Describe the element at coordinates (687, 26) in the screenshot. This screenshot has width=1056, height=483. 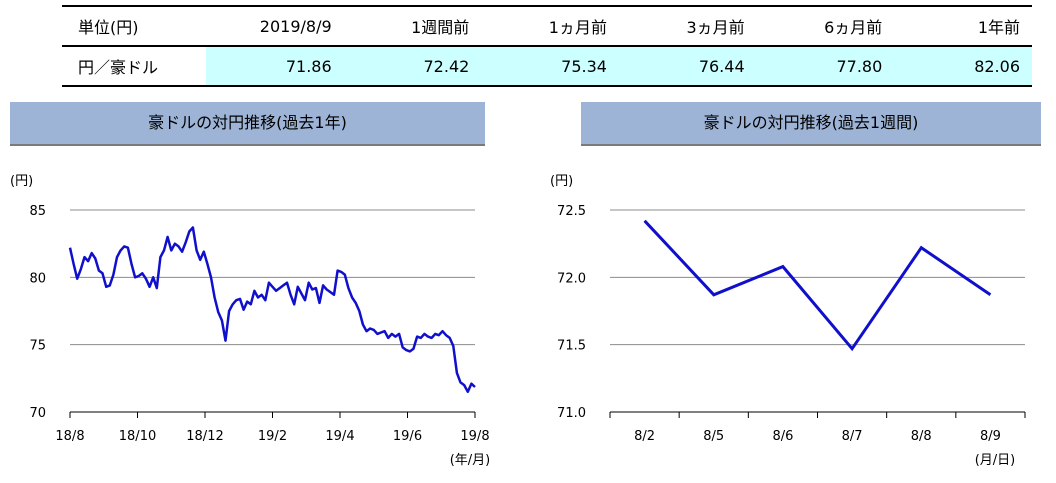
I see `header-3month: 3ヵ月前` at that location.